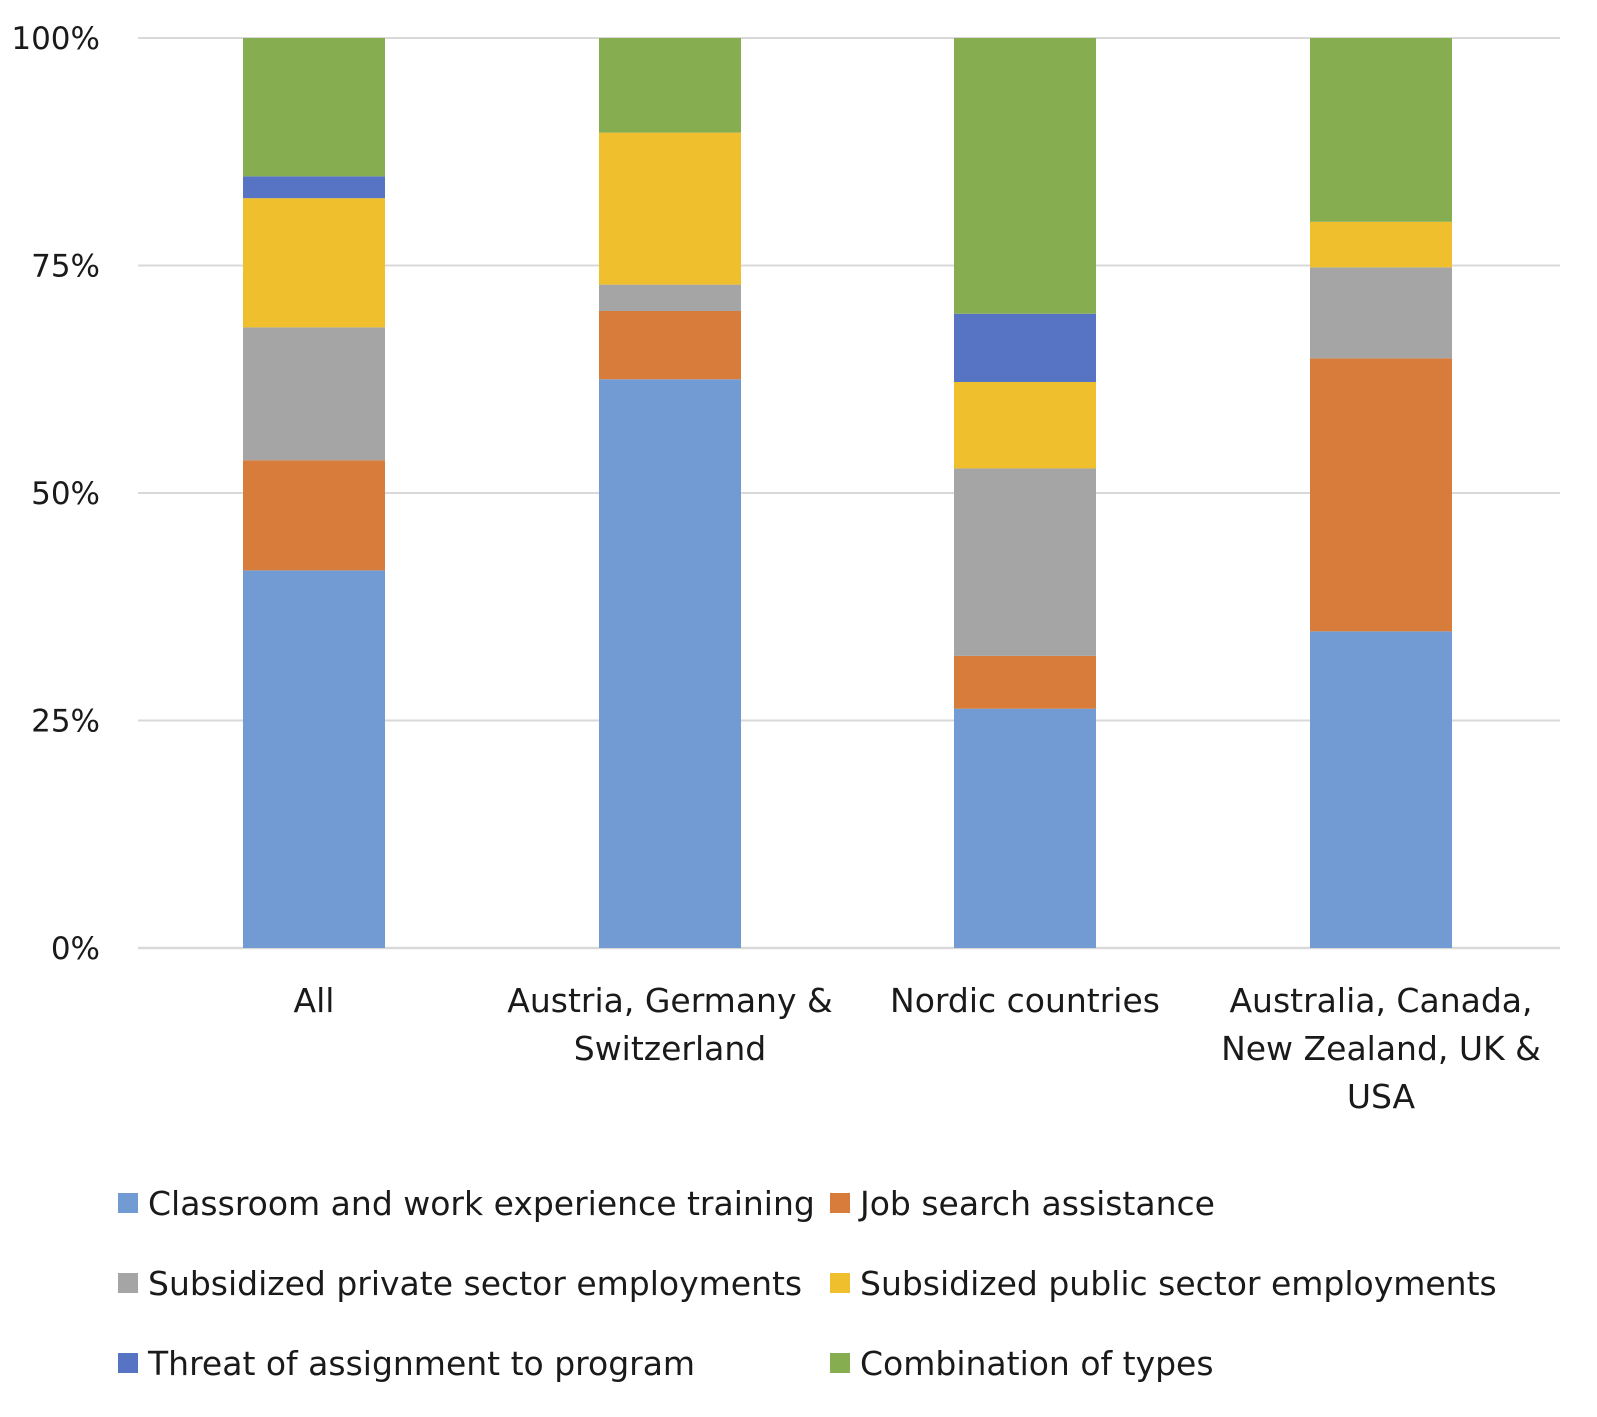 This screenshot has width=1597, height=1417. What do you see at coordinates (669, 1024) in the screenshot?
I see `x-category-label: Austria, Germany & Switzerland` at bounding box center [669, 1024].